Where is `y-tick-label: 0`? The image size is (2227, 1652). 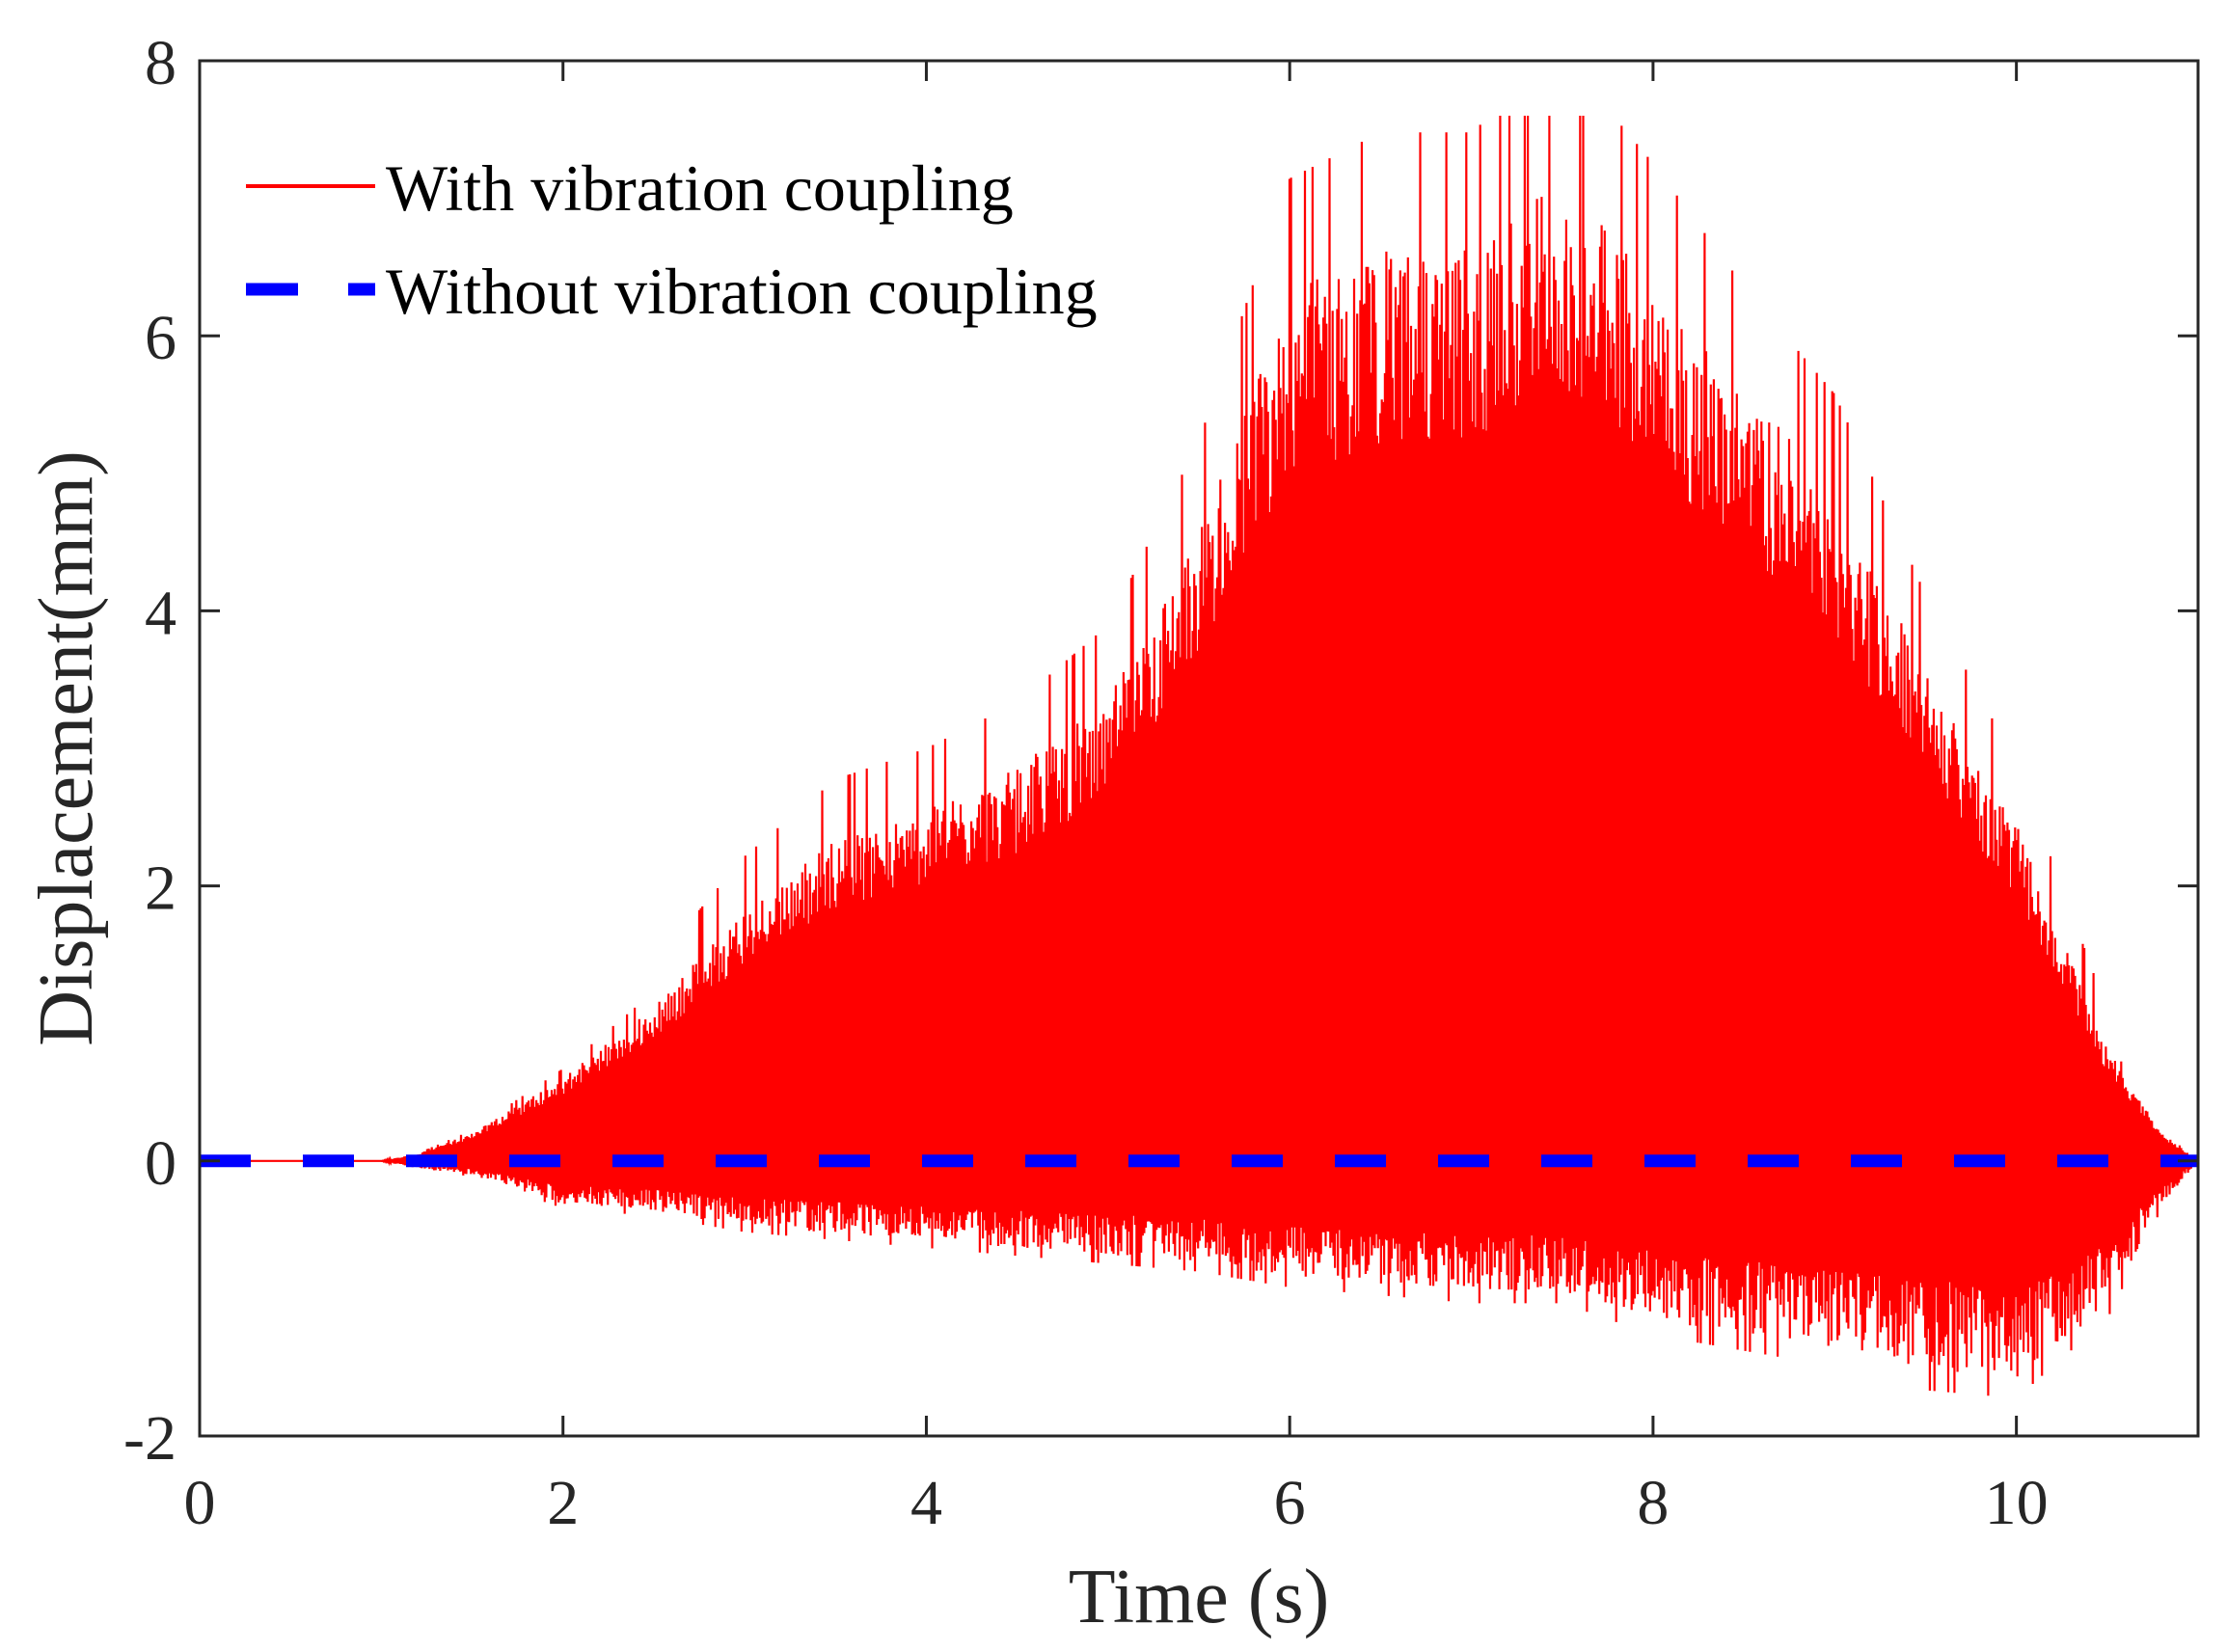
y-tick-label: 0 is located at coordinates (161, 1163).